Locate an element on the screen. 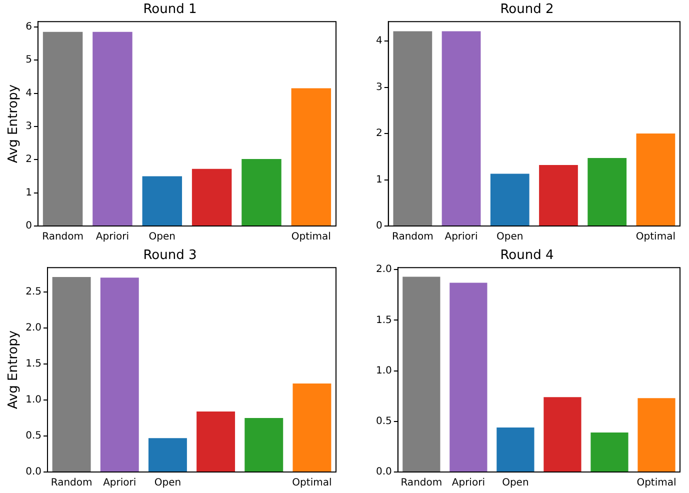 The image size is (689, 493). chart-title: Round 1 is located at coordinates (170, 10).